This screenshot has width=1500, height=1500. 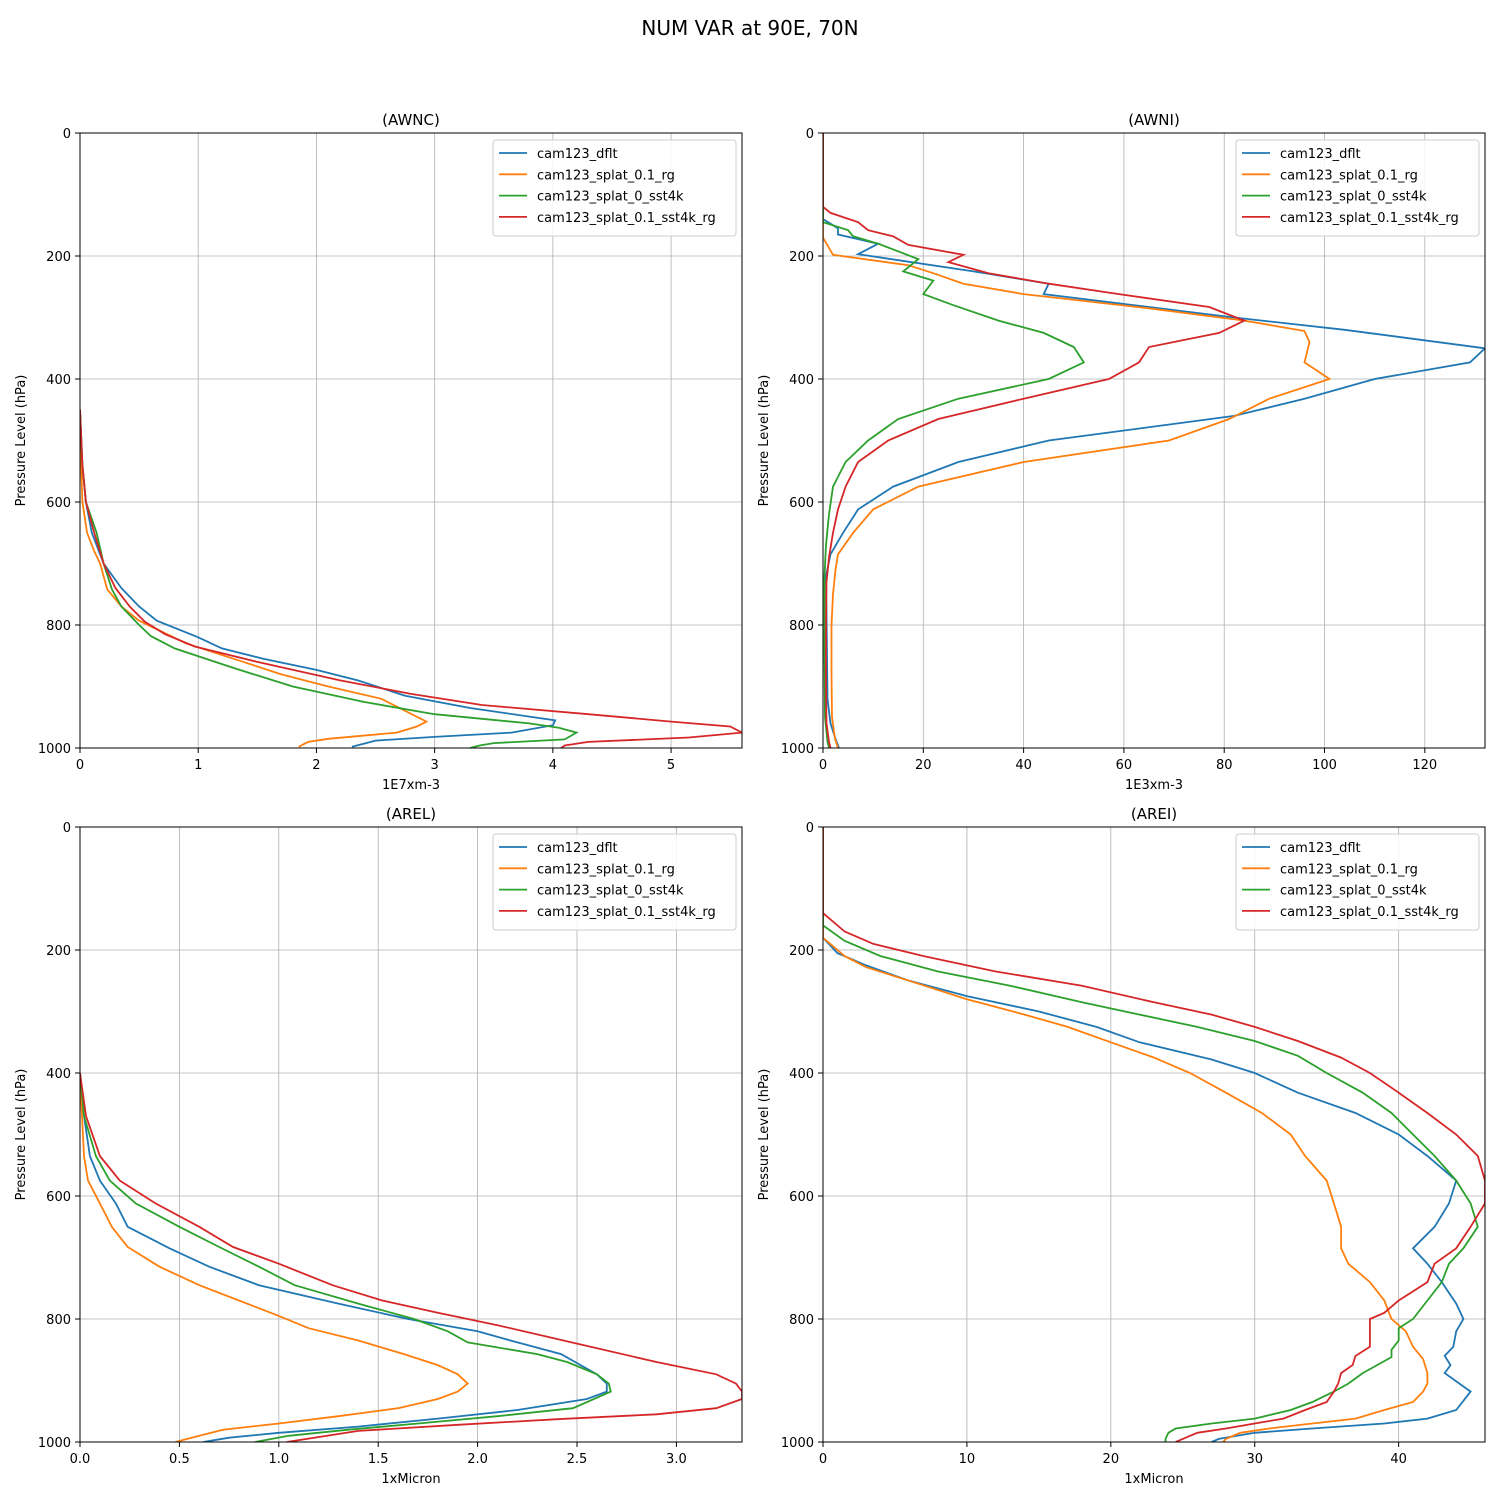 I want to click on x-axis-label: 1E7xm-3, so click(x=411, y=785).